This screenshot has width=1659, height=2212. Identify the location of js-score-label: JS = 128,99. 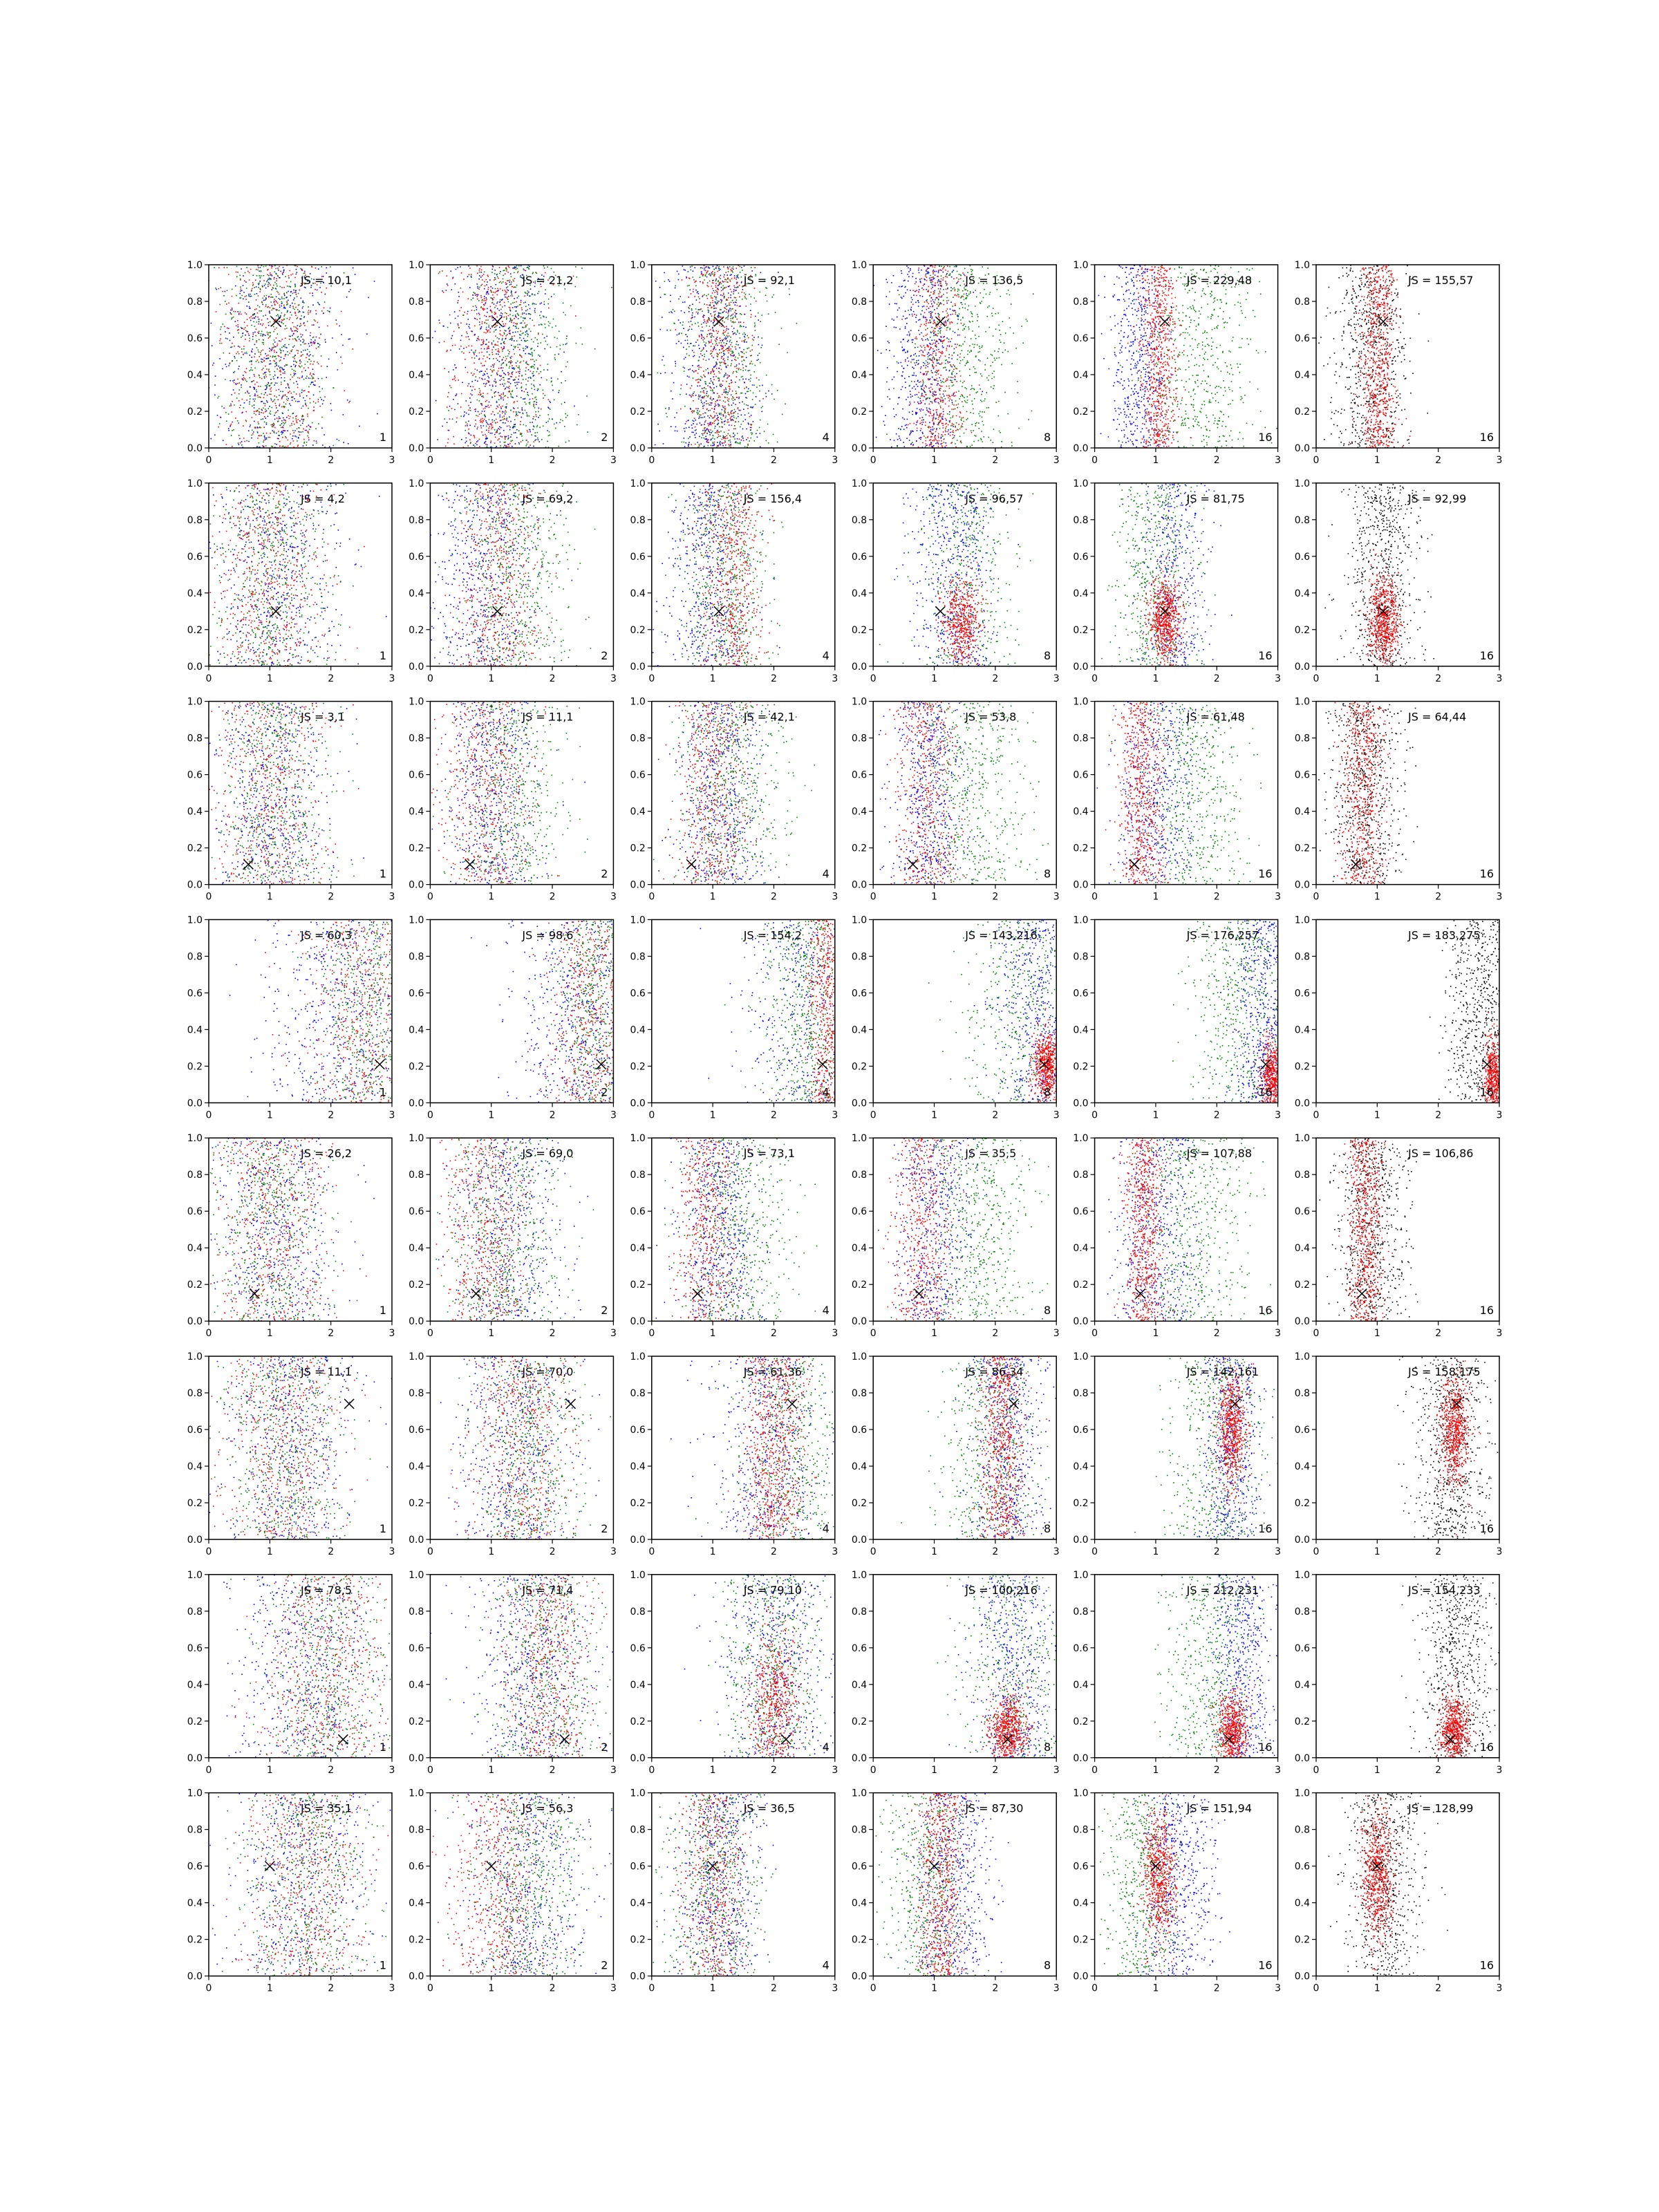
(1440, 1808).